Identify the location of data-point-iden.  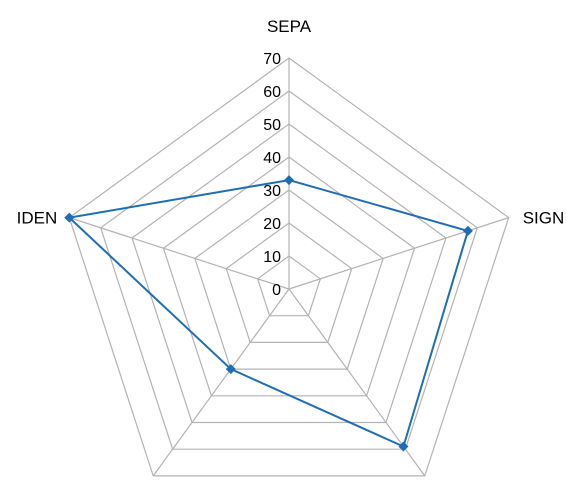
(69, 217).